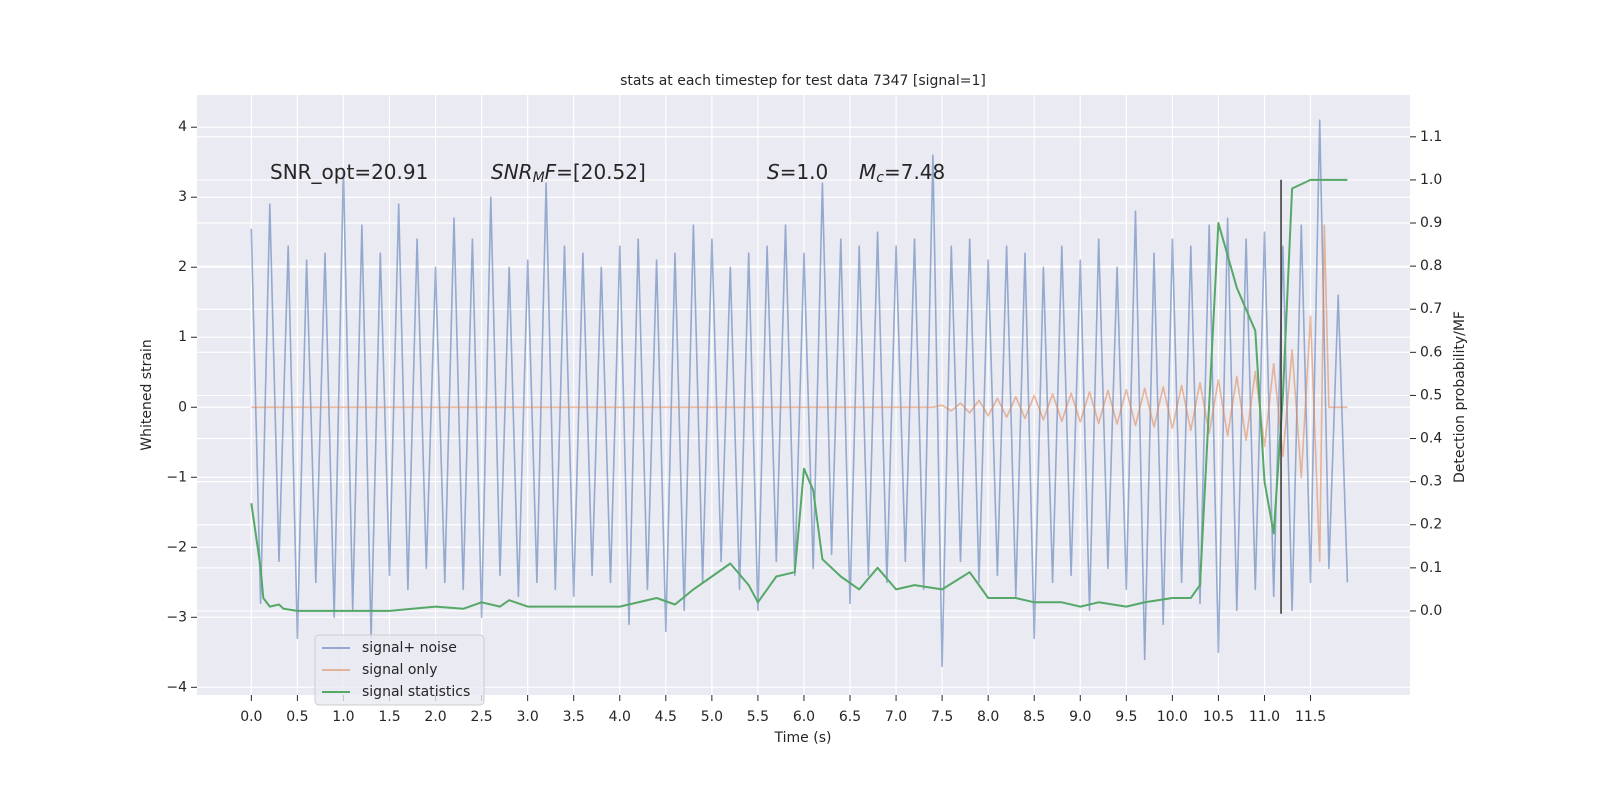  Describe the element at coordinates (942, 717) in the screenshot. I see `x-tick-label: 7.5` at that location.